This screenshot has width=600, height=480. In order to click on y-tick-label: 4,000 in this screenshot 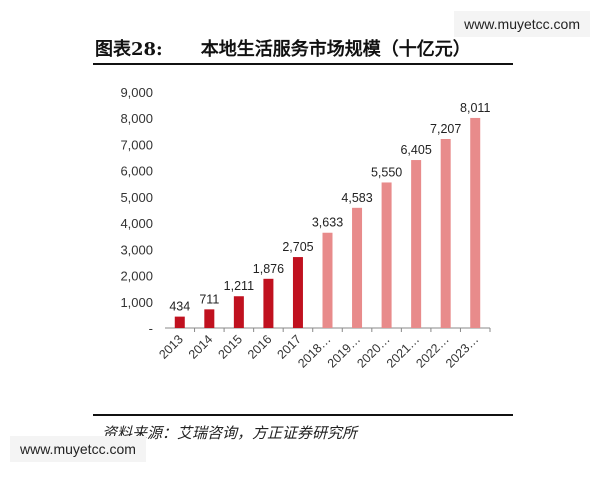, I will do `click(136, 223)`.